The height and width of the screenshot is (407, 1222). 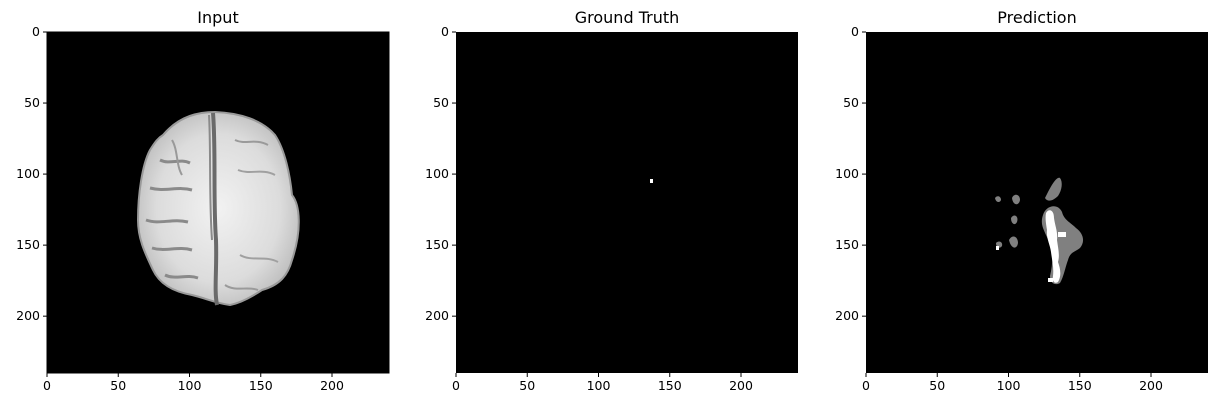 What do you see at coordinates (217, 17) in the screenshot?
I see `panel-title: Input` at bounding box center [217, 17].